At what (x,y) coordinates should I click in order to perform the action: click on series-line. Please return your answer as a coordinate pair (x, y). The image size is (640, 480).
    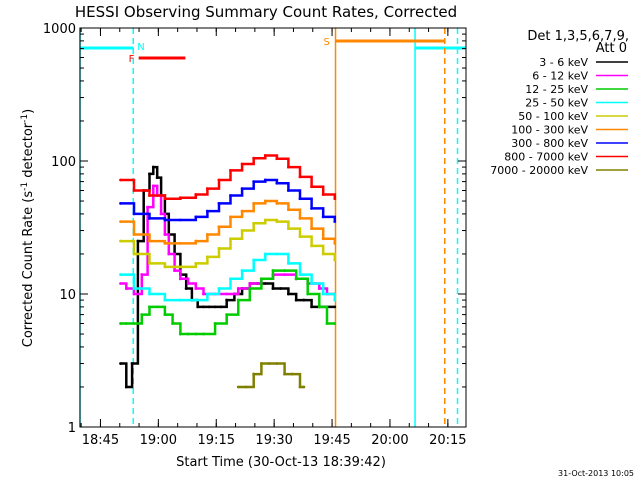
    Looking at the image, I should click on (228, 243).